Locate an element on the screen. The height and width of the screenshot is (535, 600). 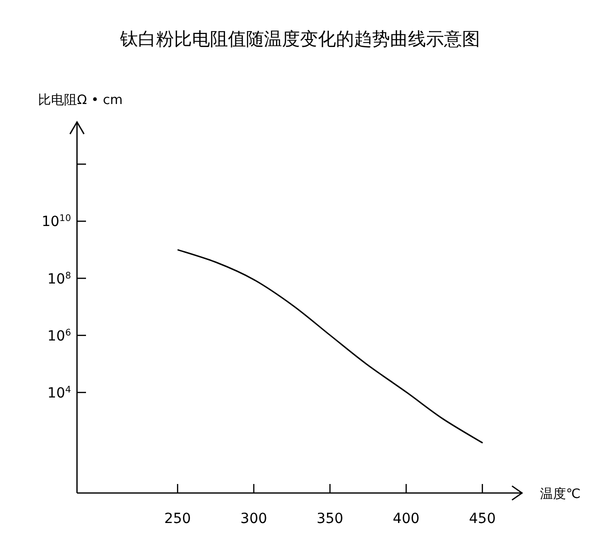
xtick: 400 is located at coordinates (406, 519).